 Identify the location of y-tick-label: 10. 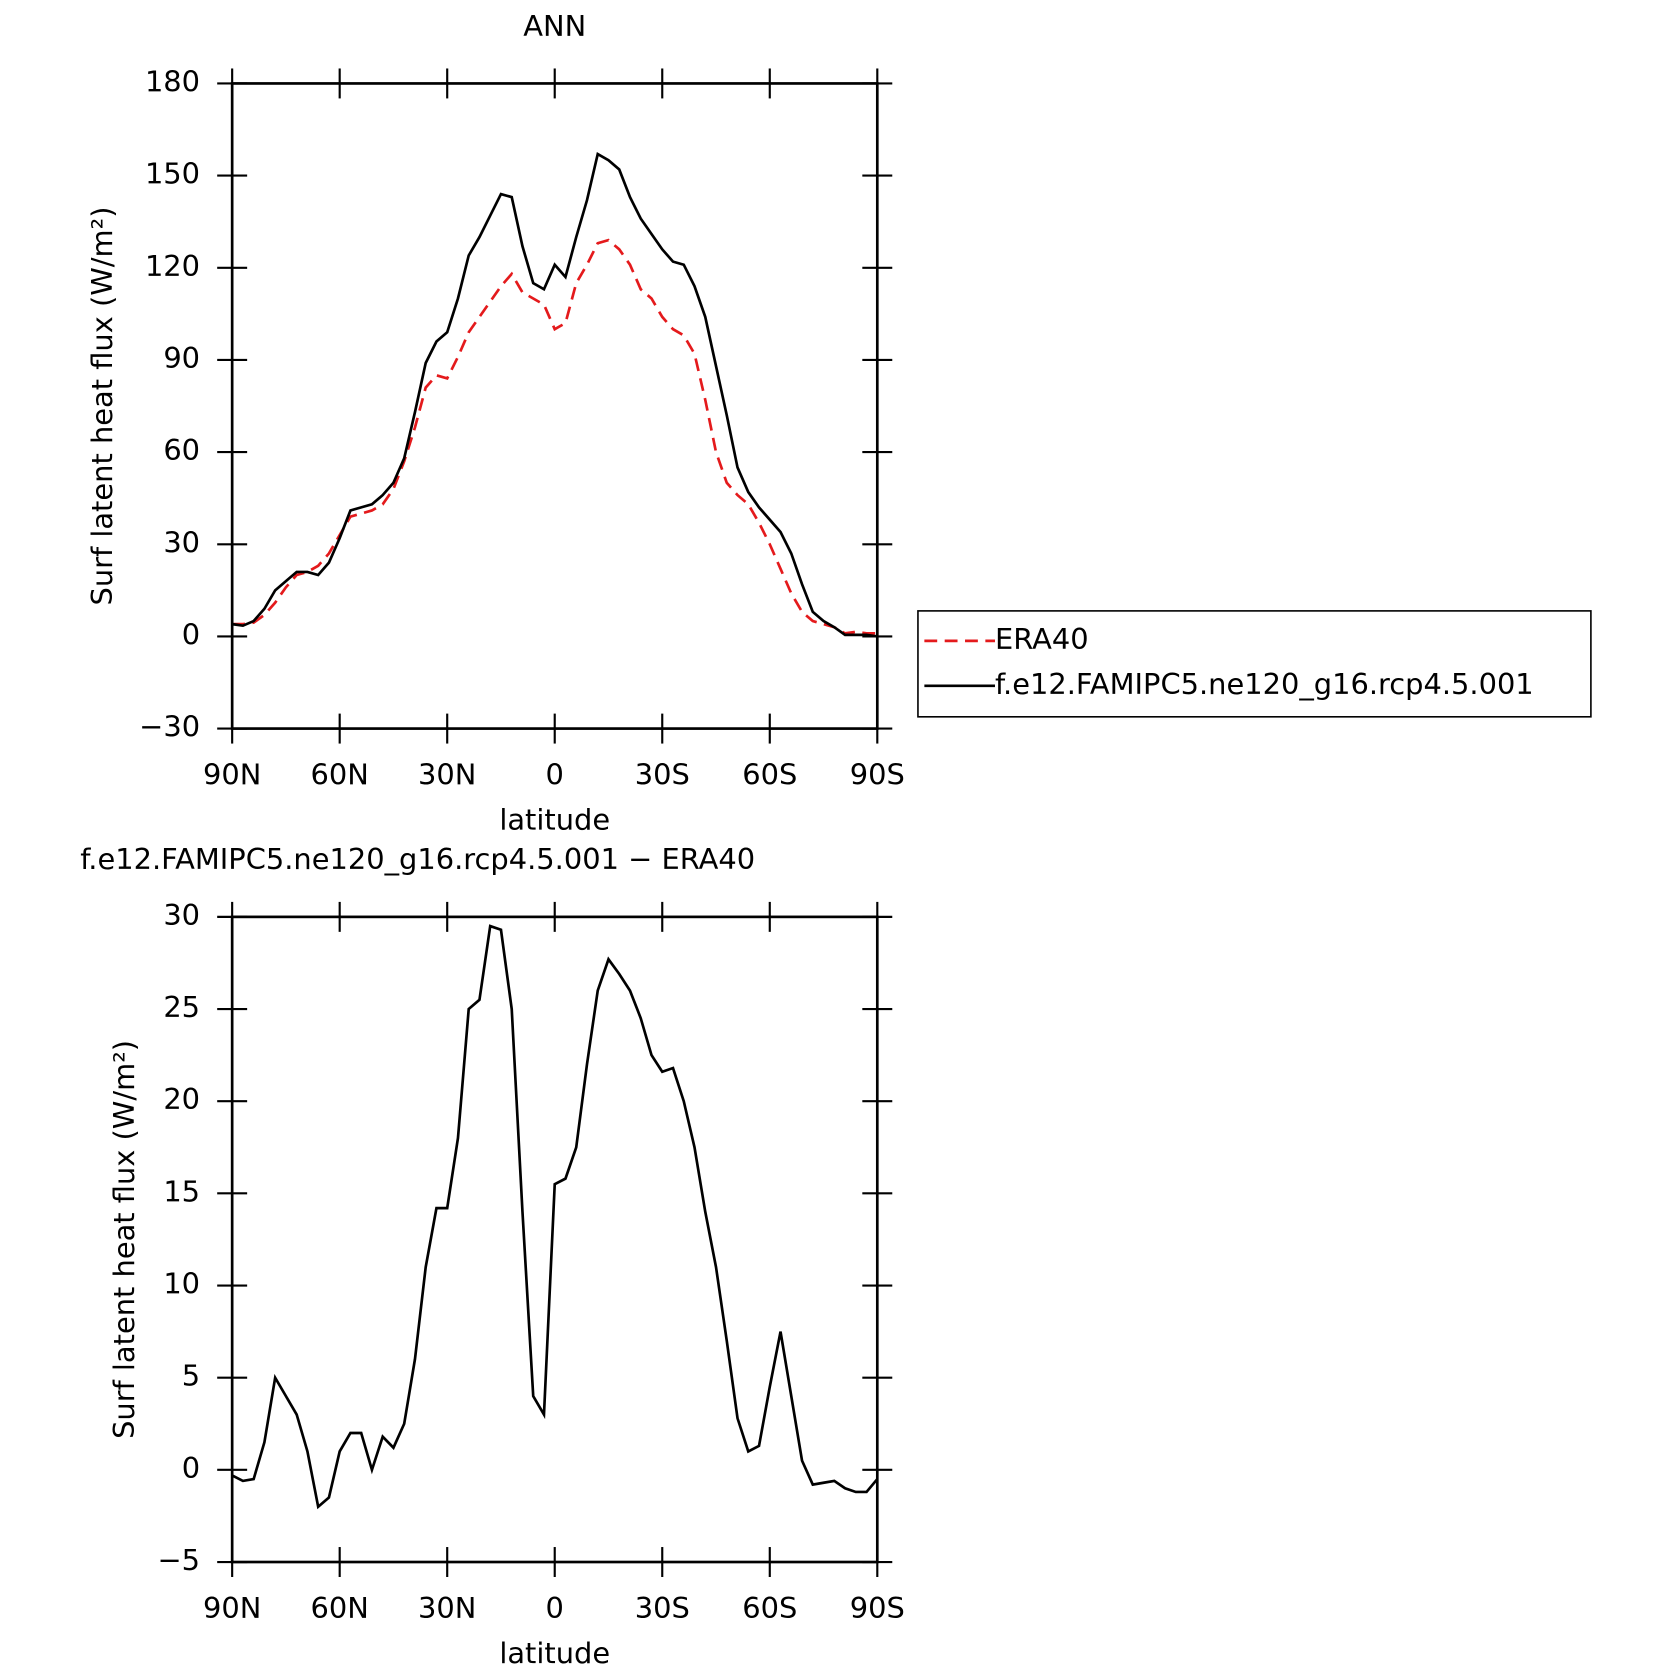
(181, 1284).